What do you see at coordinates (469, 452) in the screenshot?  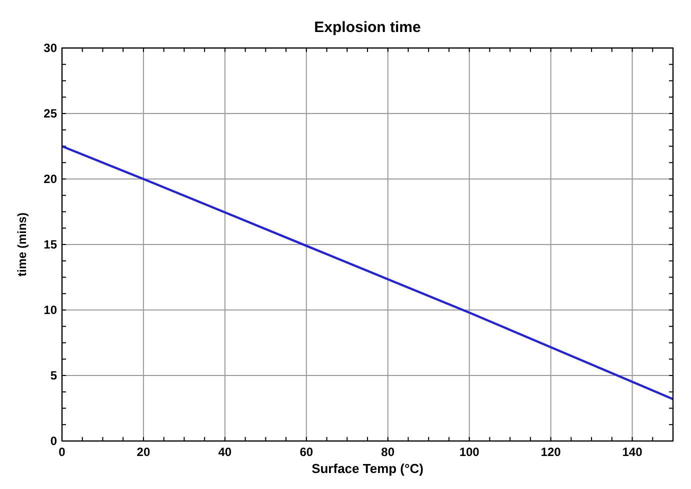 I see `x-tick-label: 100` at bounding box center [469, 452].